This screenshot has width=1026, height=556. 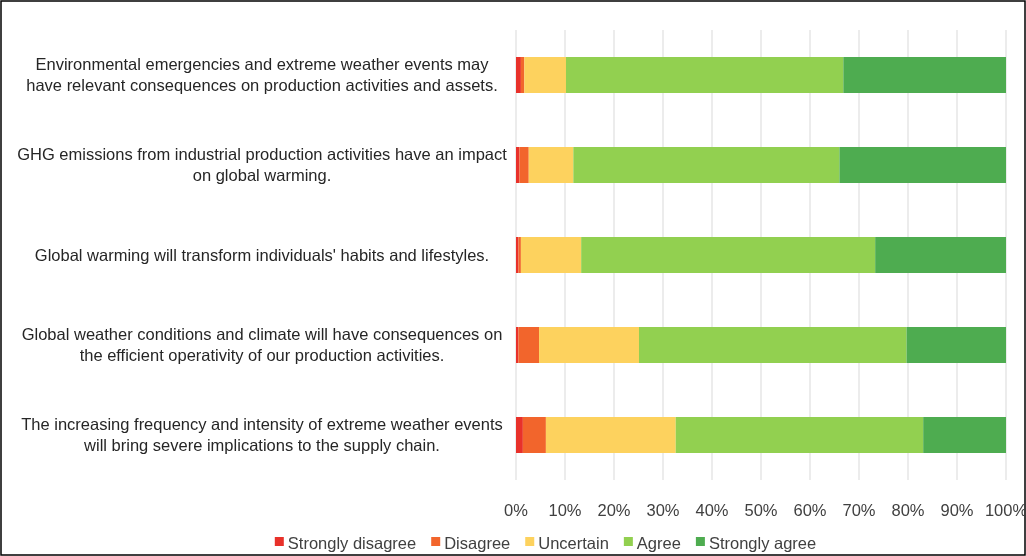 What do you see at coordinates (352, 542) in the screenshot?
I see `legend-label: Strongly disagree` at bounding box center [352, 542].